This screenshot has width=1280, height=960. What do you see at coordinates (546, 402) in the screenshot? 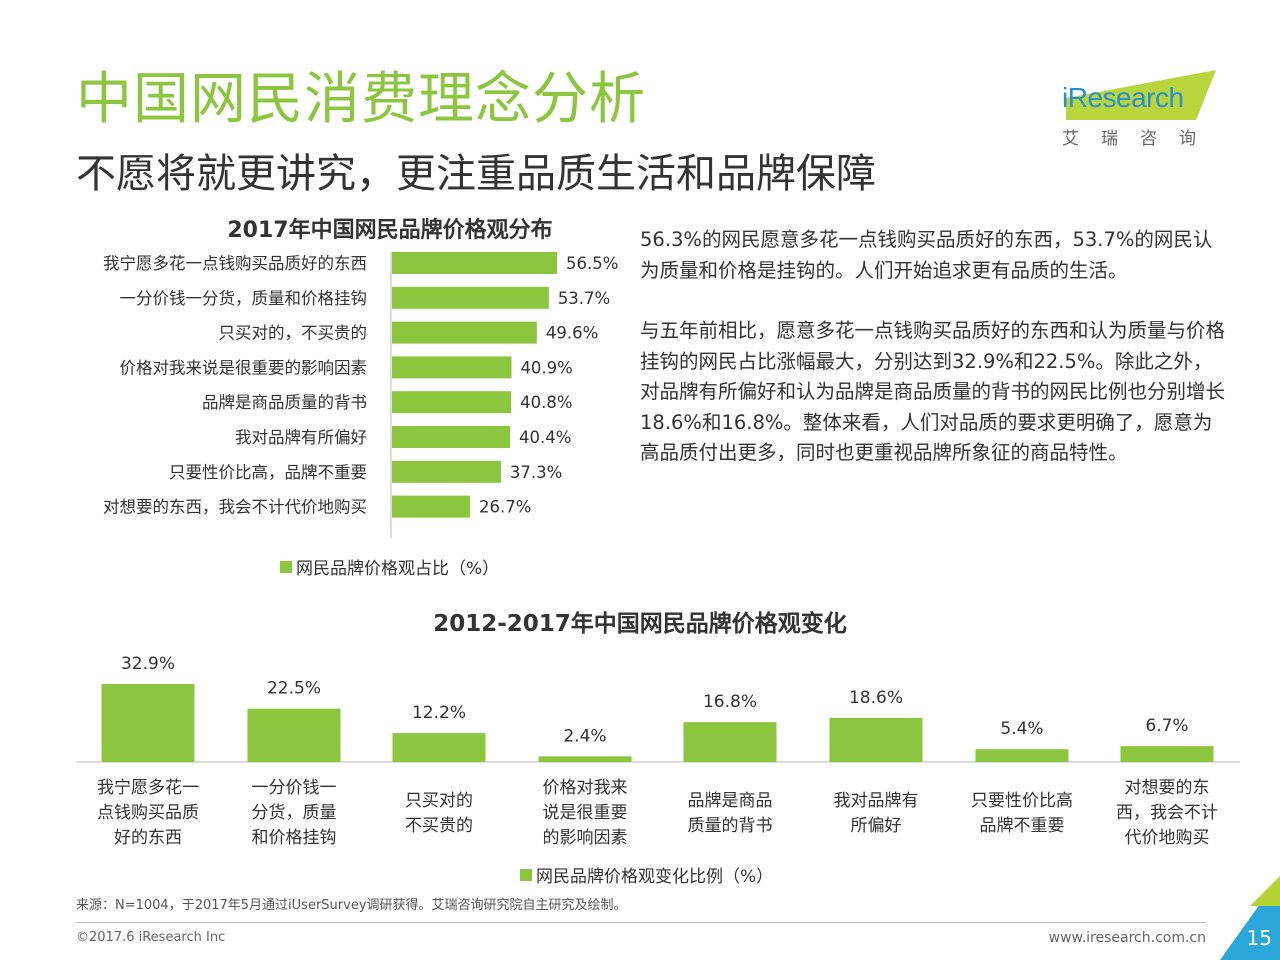
I see `chart1-value-label: 40.8%` at bounding box center [546, 402].